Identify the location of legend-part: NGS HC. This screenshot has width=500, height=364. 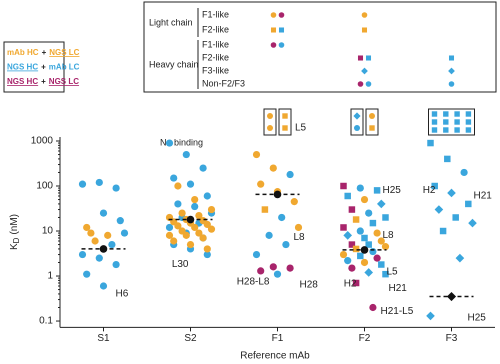
(22, 67).